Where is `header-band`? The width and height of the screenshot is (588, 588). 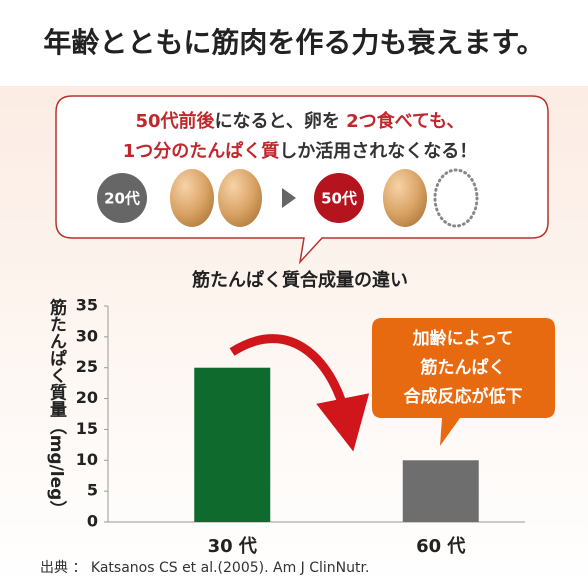 header-band is located at coordinates (294, 43).